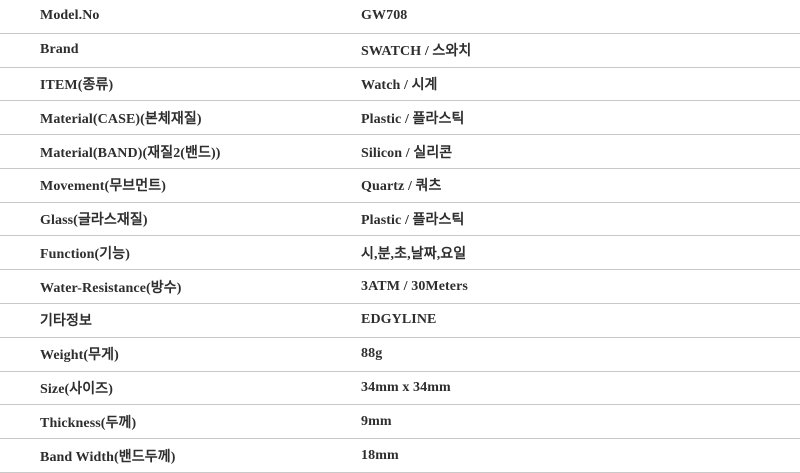  I want to click on spec-value: 18mm, so click(380, 455).